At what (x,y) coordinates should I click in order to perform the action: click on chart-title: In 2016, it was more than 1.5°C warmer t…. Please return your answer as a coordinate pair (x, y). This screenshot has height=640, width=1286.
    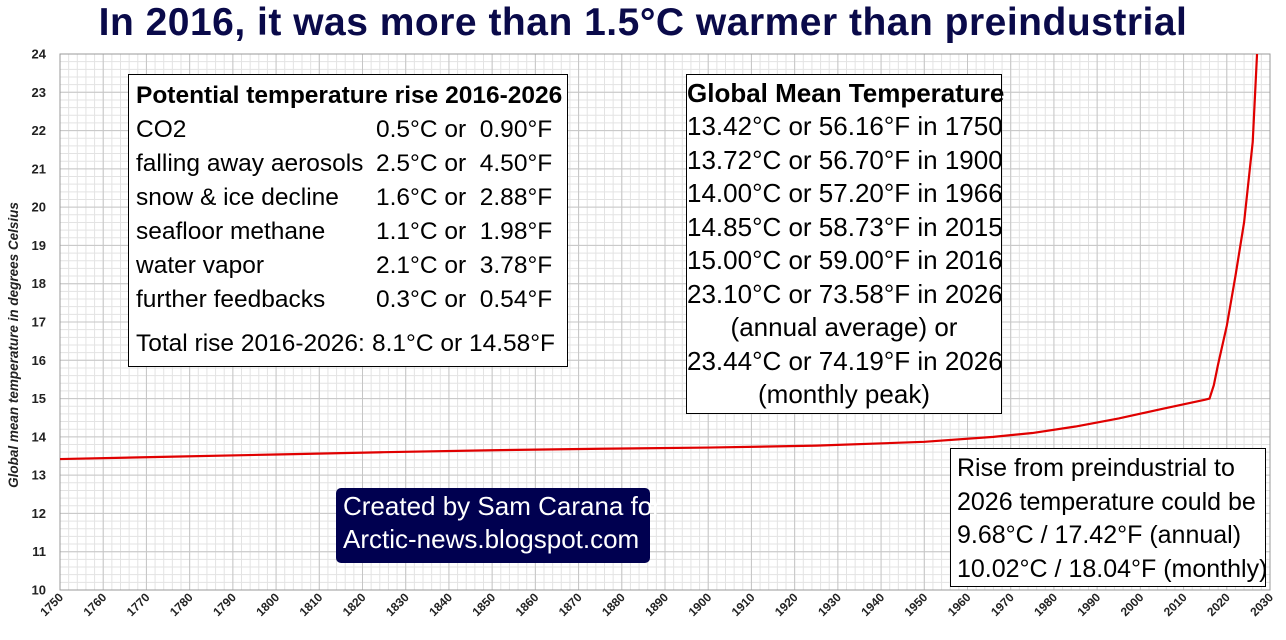
    Looking at the image, I should click on (643, 22).